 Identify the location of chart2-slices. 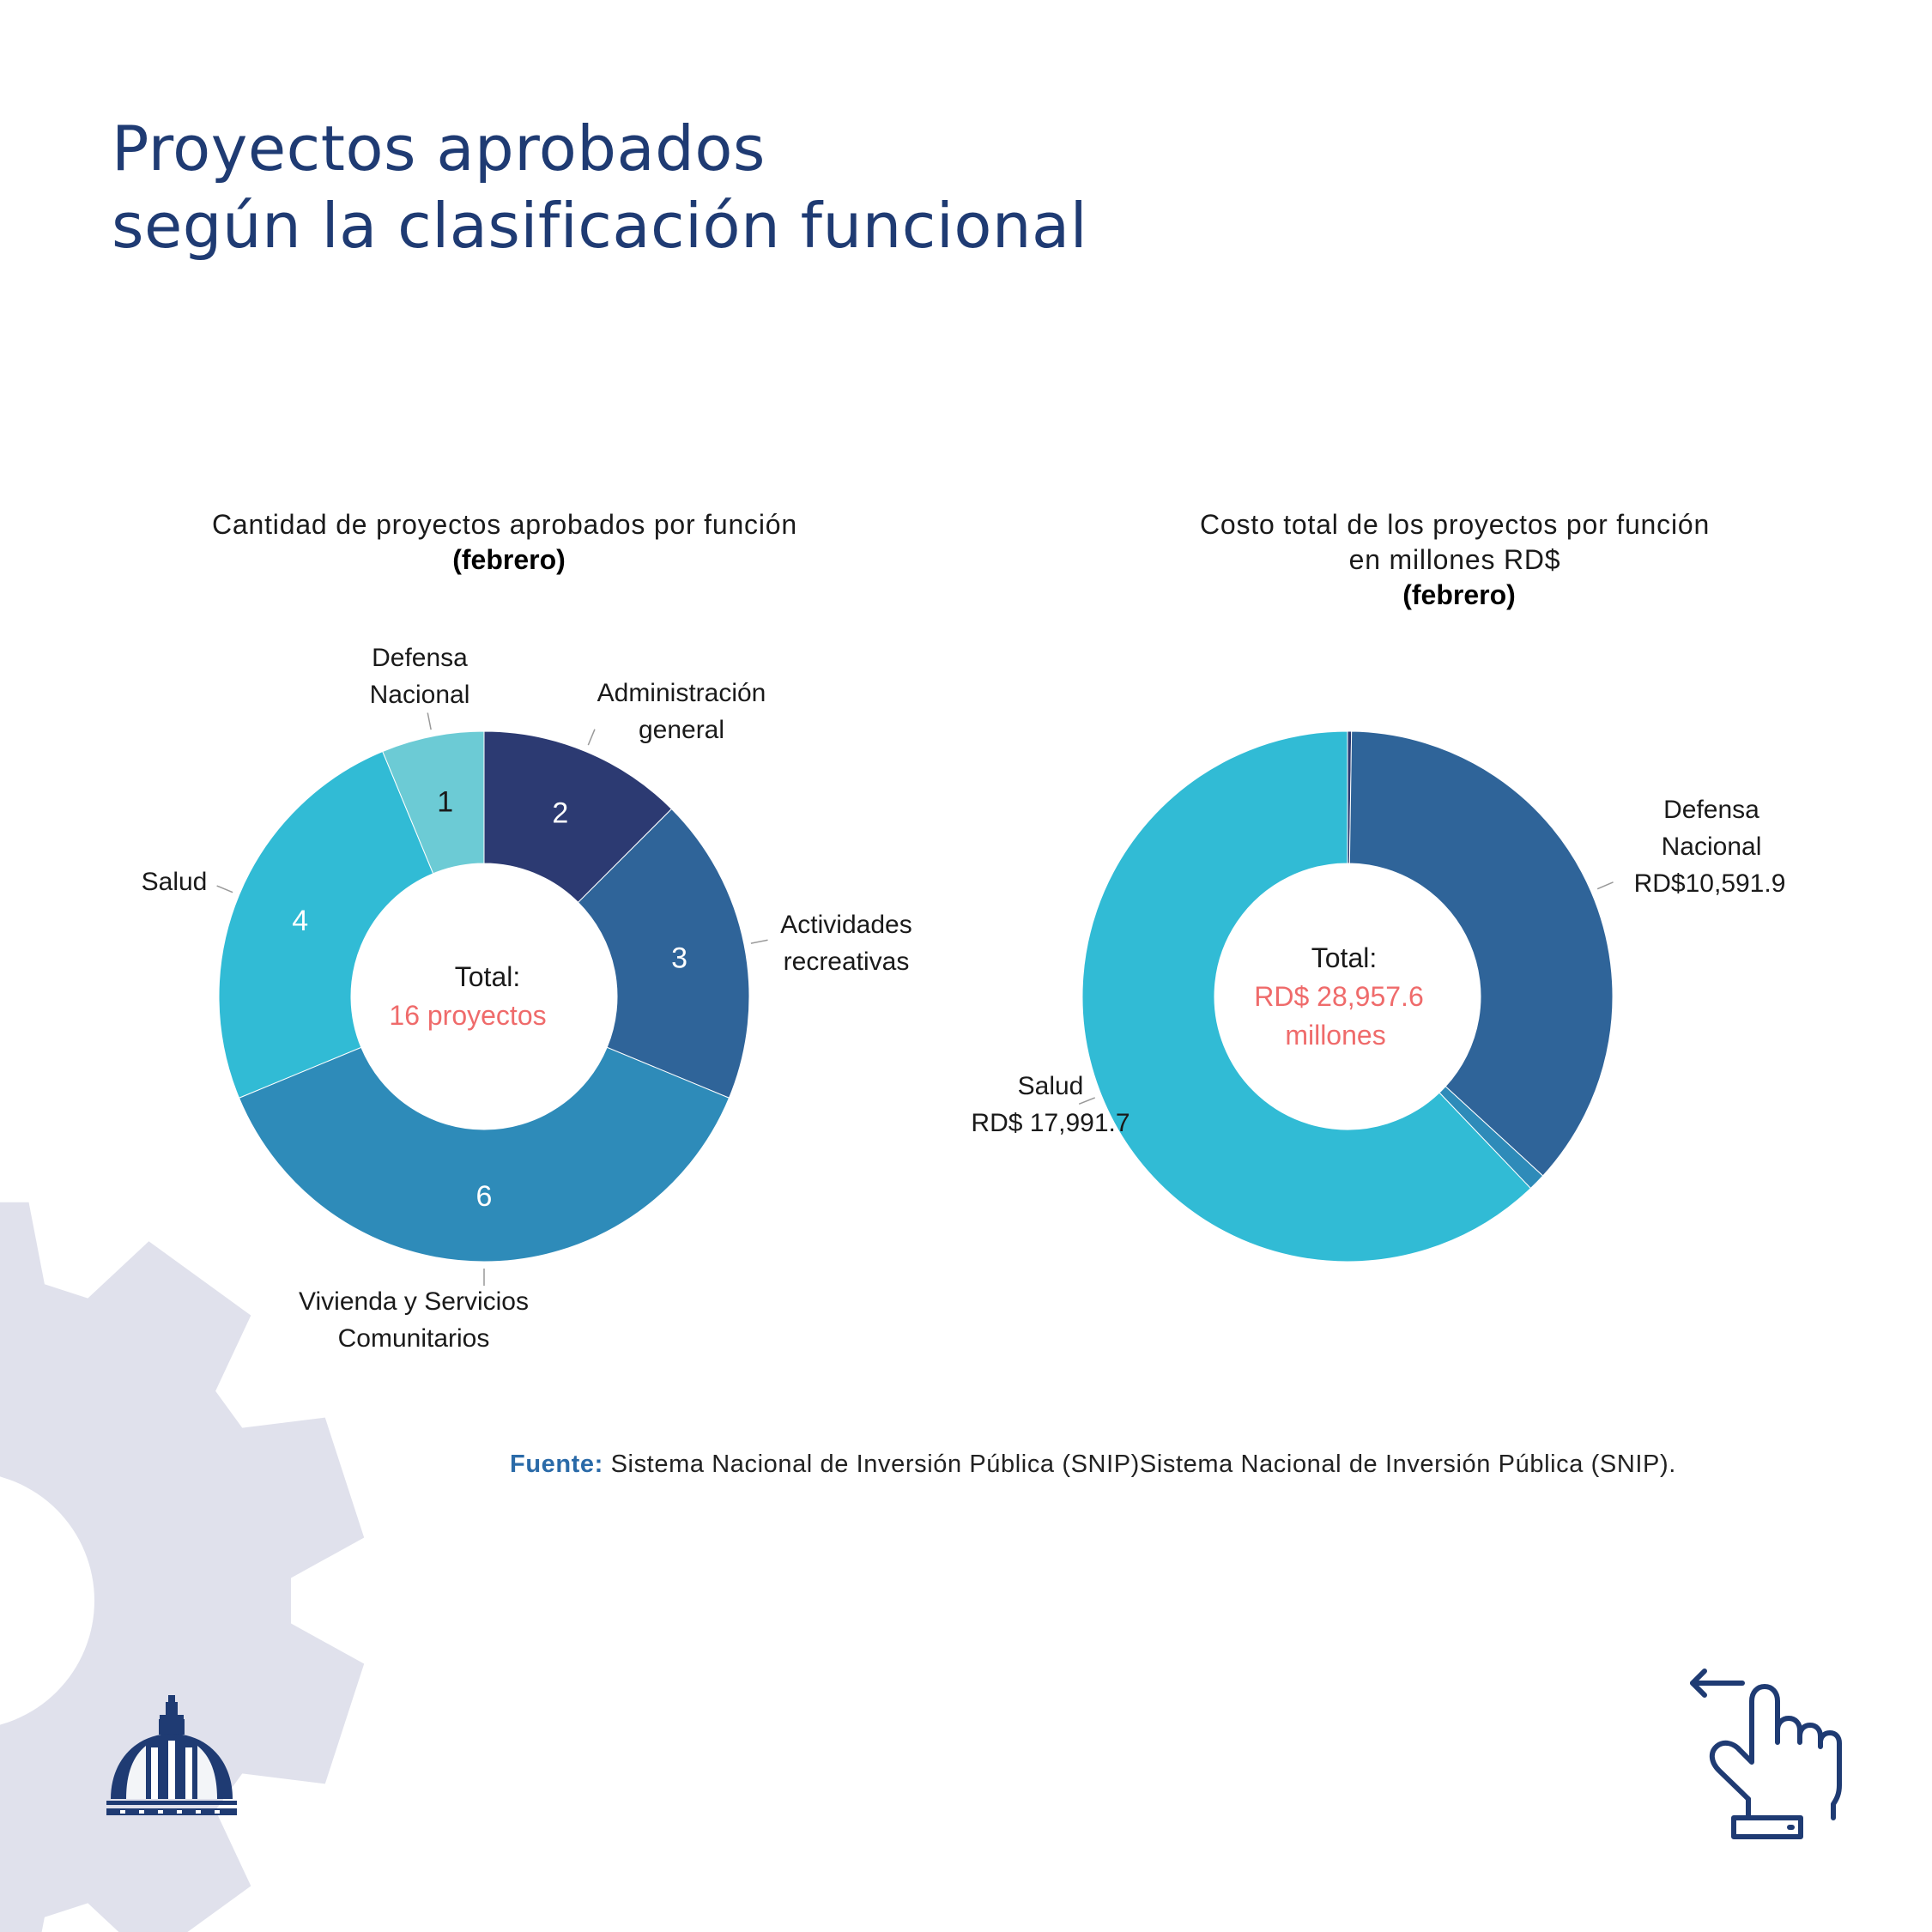
(1348, 997).